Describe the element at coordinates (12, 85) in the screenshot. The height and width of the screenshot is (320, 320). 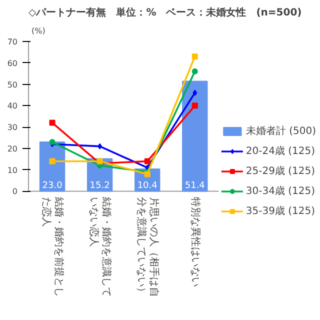
I see `y-tick-label: 50` at that location.